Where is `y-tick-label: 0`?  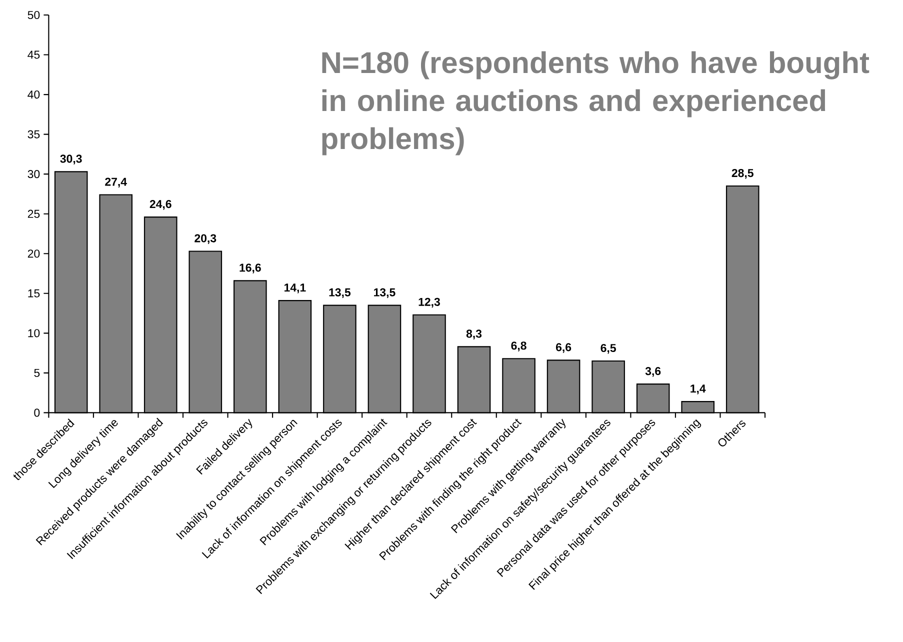 y-tick-label: 0 is located at coordinates (37, 412).